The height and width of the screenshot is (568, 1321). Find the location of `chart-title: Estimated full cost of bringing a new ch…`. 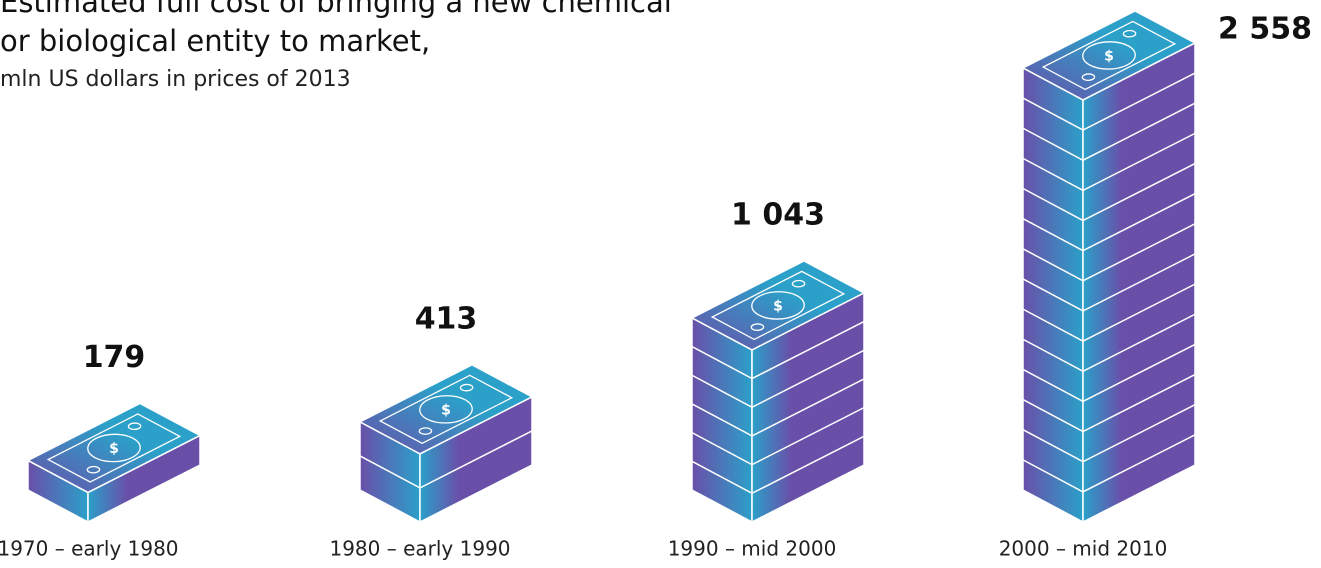

chart-title: Estimated full cost of bringing a new ch… is located at coordinates (336, 9).